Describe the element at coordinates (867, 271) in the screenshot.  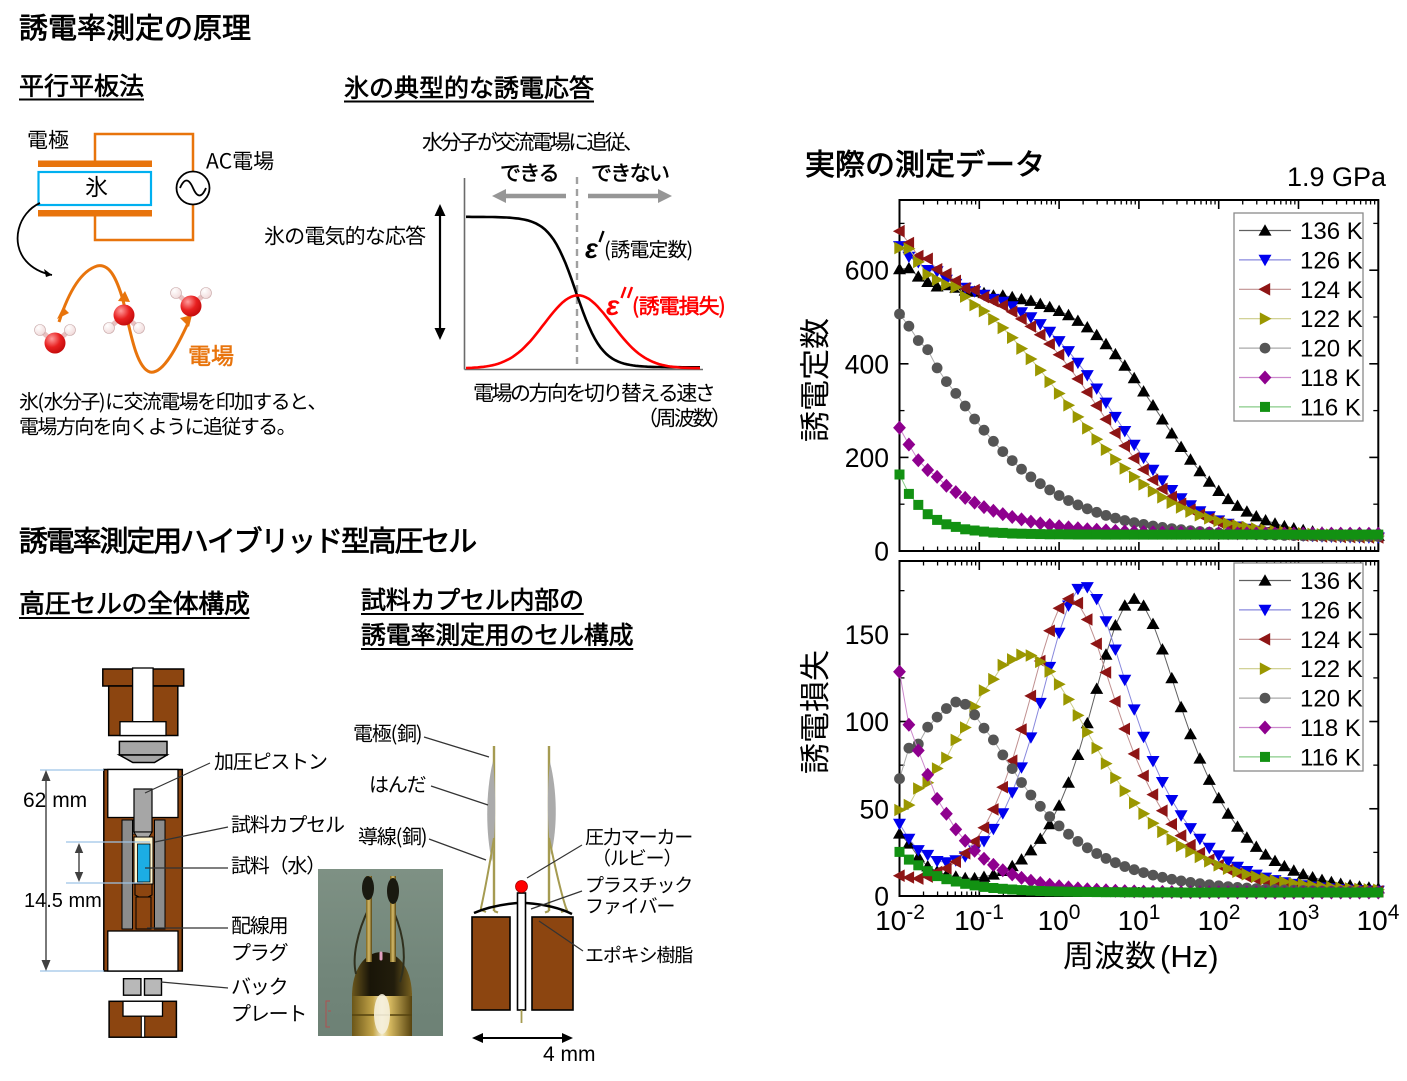
I see `svg-text: 600` at that location.